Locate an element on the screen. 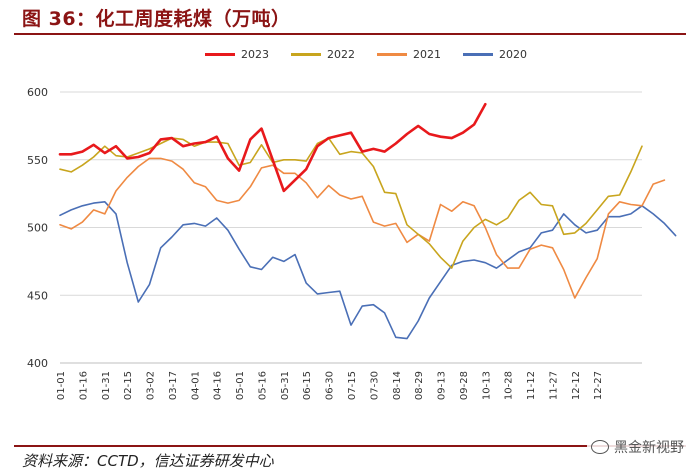 The image size is (700, 474). legend-label-2022: 2022 is located at coordinates (341, 54).